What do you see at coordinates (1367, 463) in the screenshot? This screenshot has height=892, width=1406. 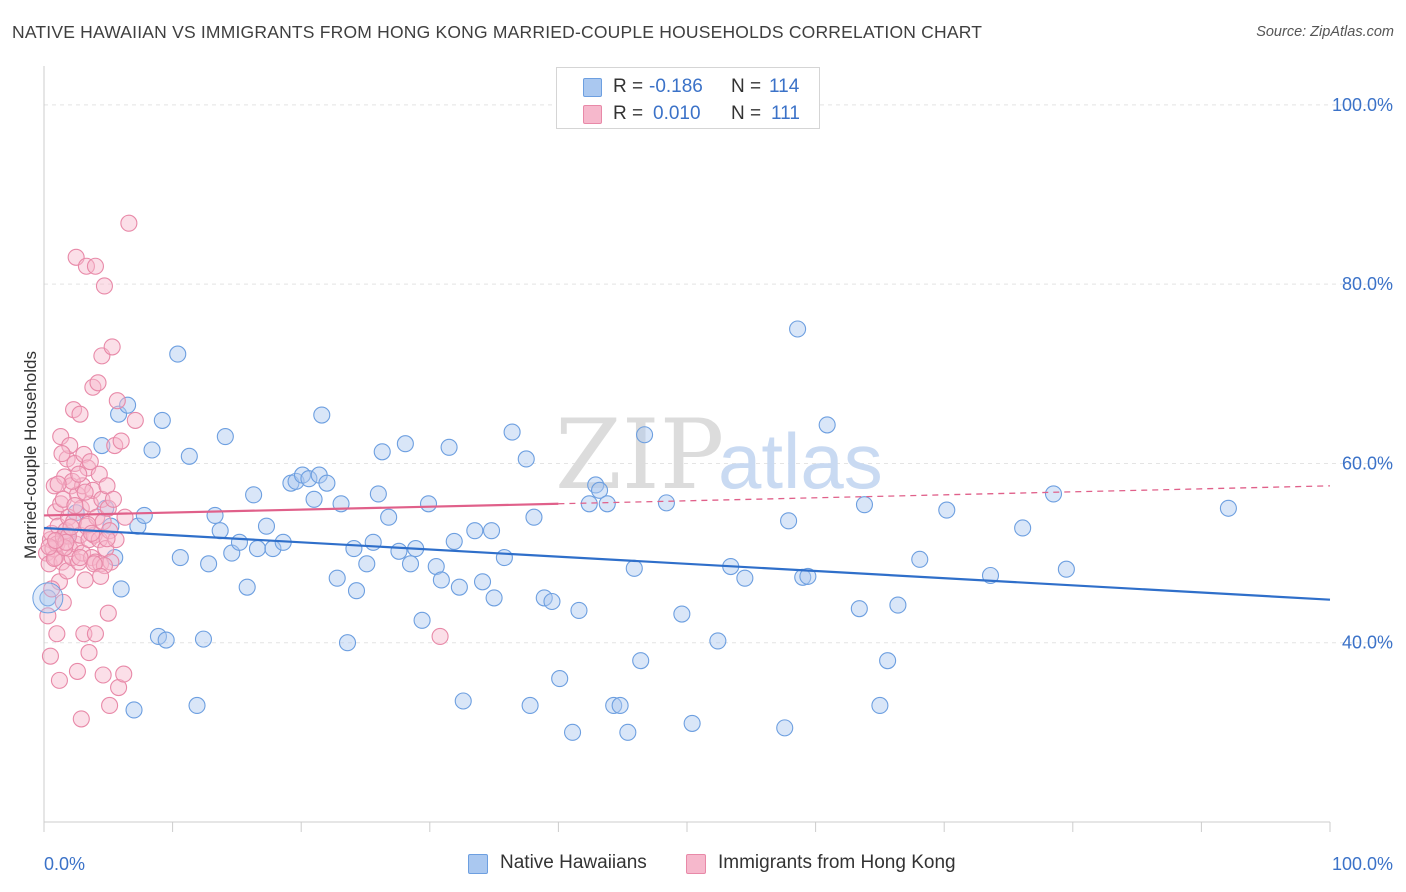 I see `y-tick-label: 60.0%` at bounding box center [1367, 463].